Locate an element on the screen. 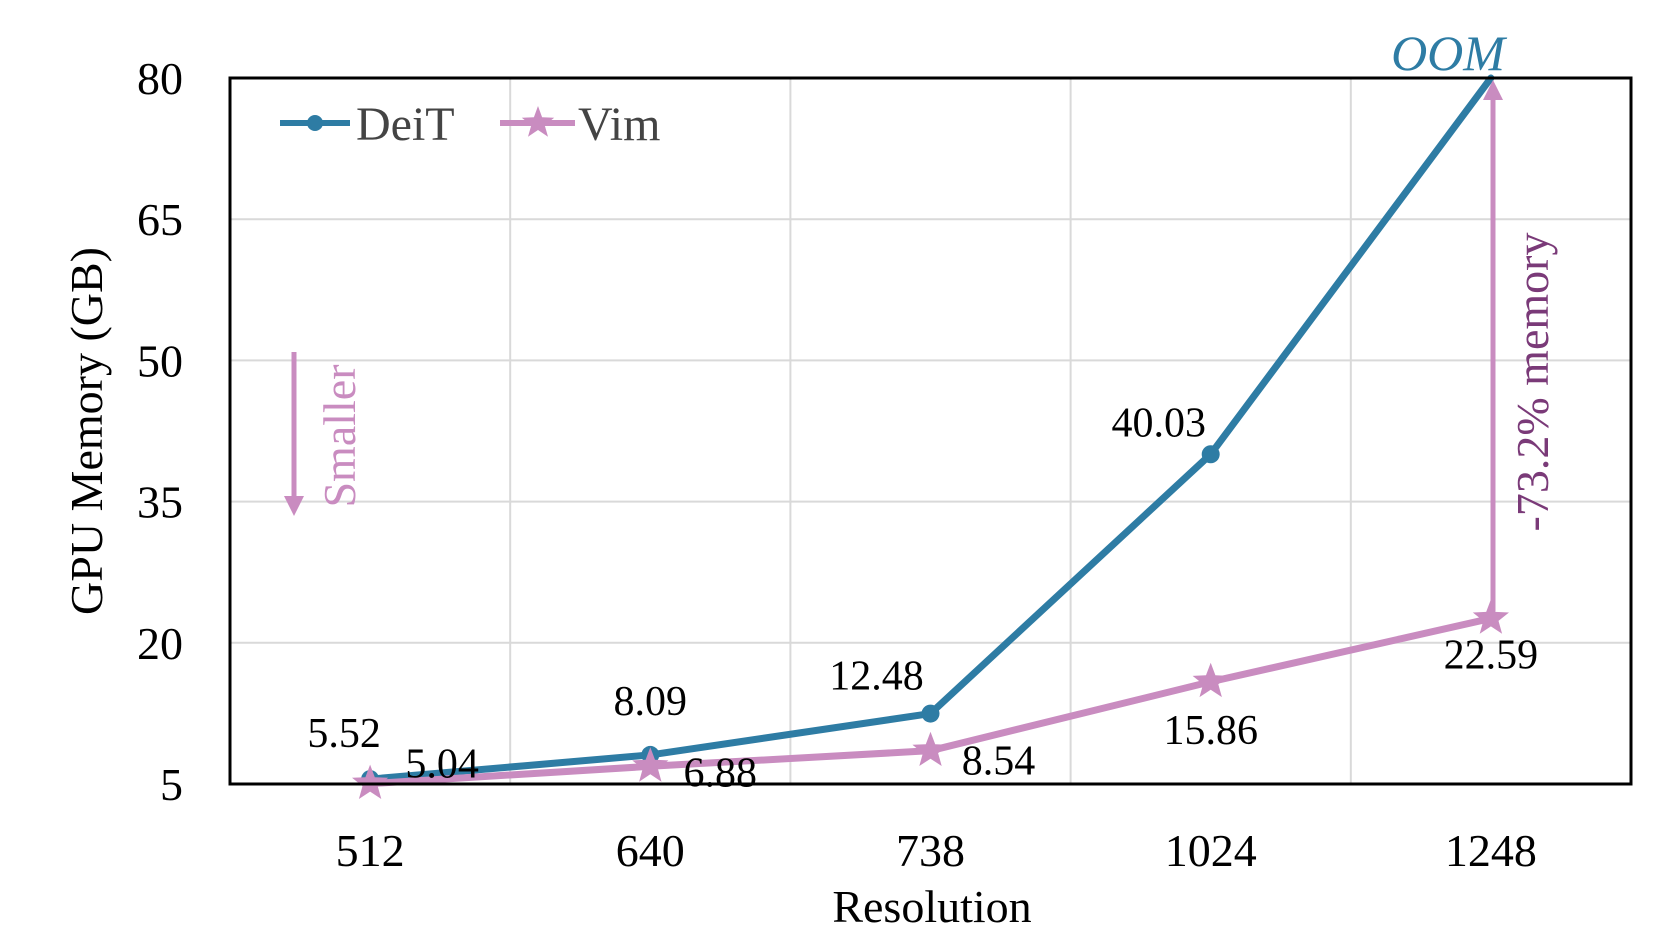 Image resolution: width=1661 pixels, height=937 pixels. legend-vim-label: Vim is located at coordinates (619, 124).